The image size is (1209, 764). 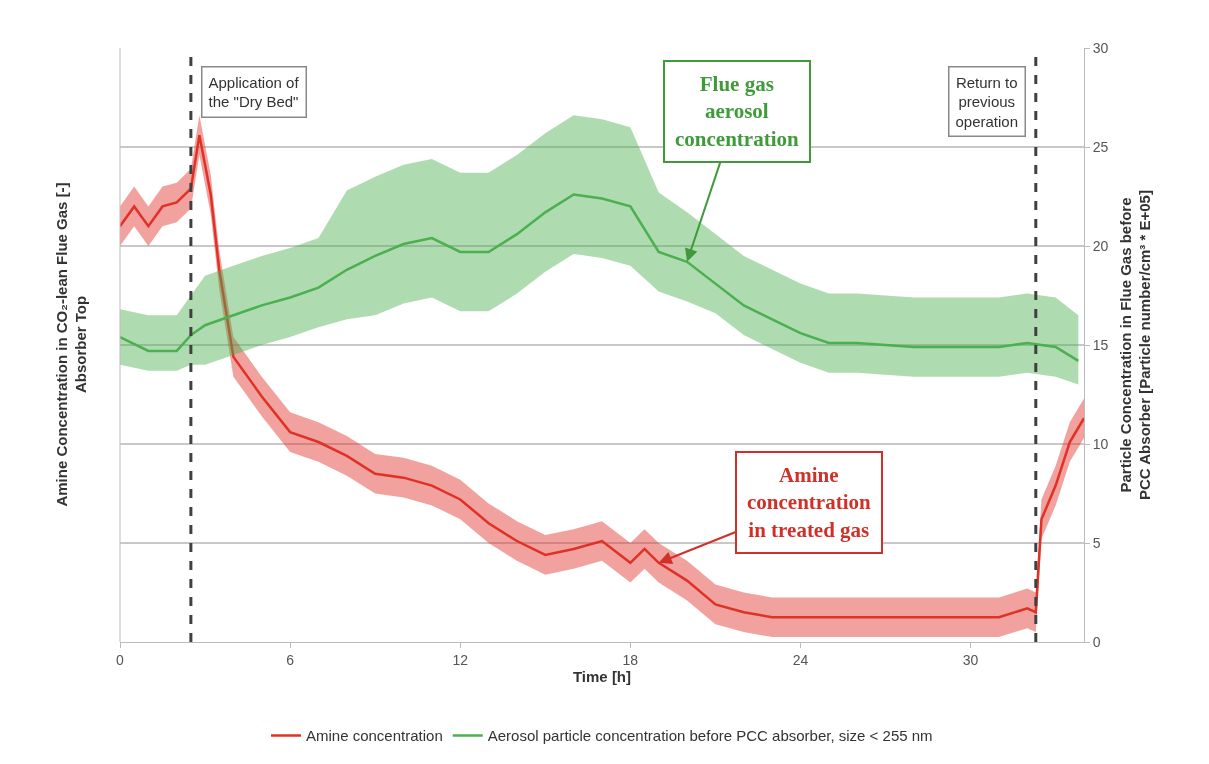 What do you see at coordinates (710, 736) in the screenshot?
I see `legend-label: Aerosol particle concentration before PCC absorber, size < 255 nm` at bounding box center [710, 736].